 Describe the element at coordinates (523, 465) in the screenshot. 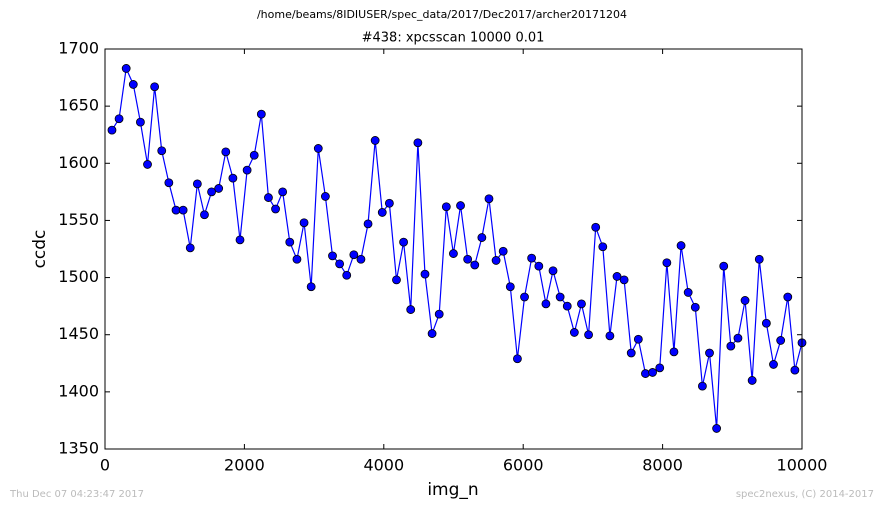

I see `x-tick-label: 6000` at that location.